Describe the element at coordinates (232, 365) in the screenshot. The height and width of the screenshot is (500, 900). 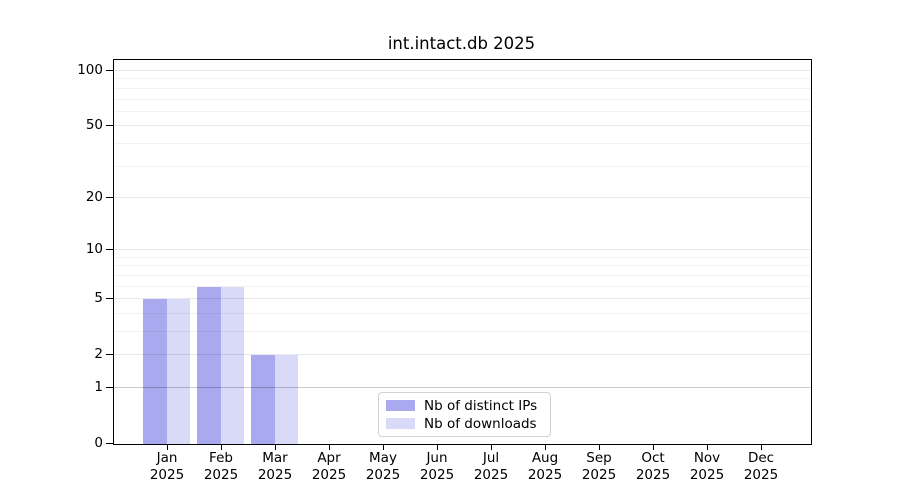
I see `bar-nb-of-downloads-feb` at that location.